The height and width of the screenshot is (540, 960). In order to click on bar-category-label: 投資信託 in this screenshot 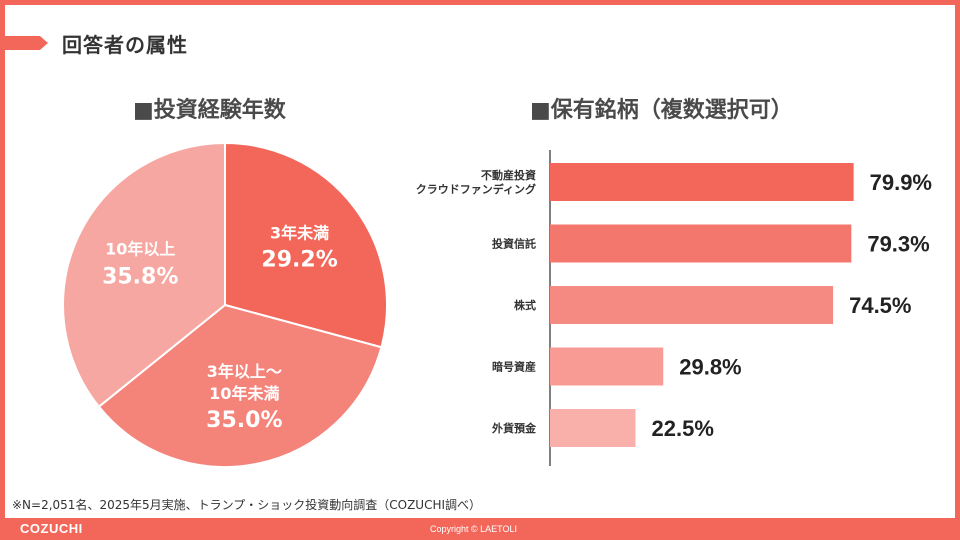, I will do `click(514, 244)`.